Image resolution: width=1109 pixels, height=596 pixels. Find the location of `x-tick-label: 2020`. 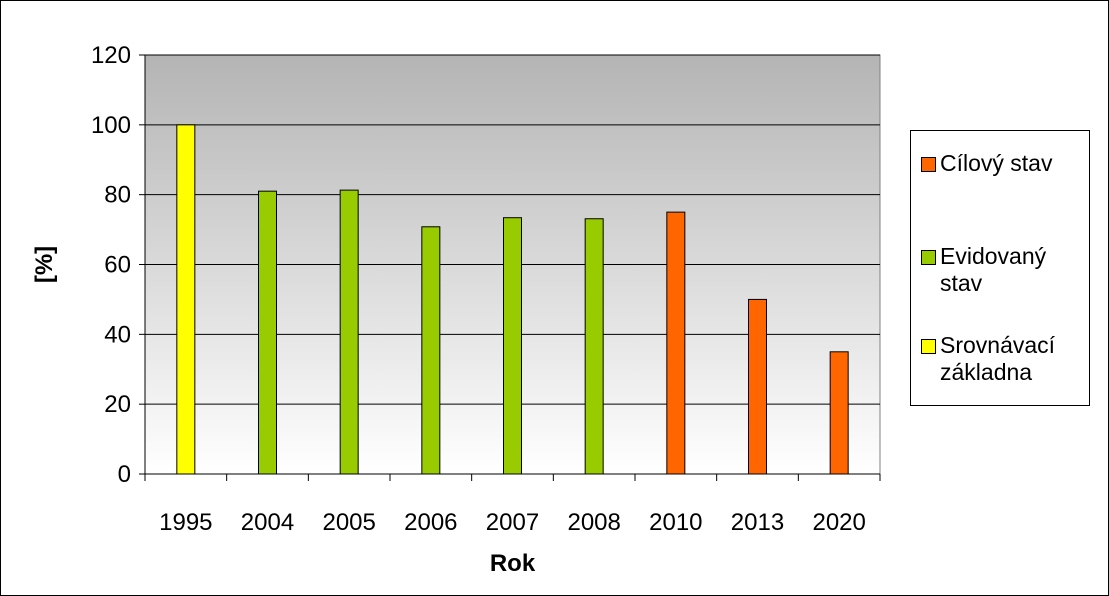

x-tick-label: 2020 is located at coordinates (838, 522).